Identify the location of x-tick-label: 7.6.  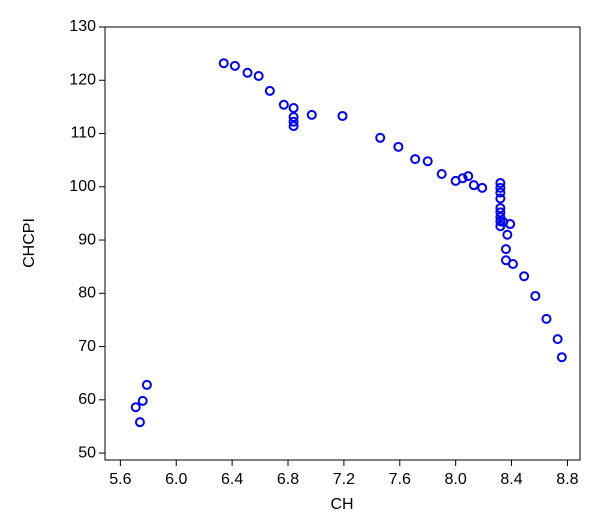
(400, 479).